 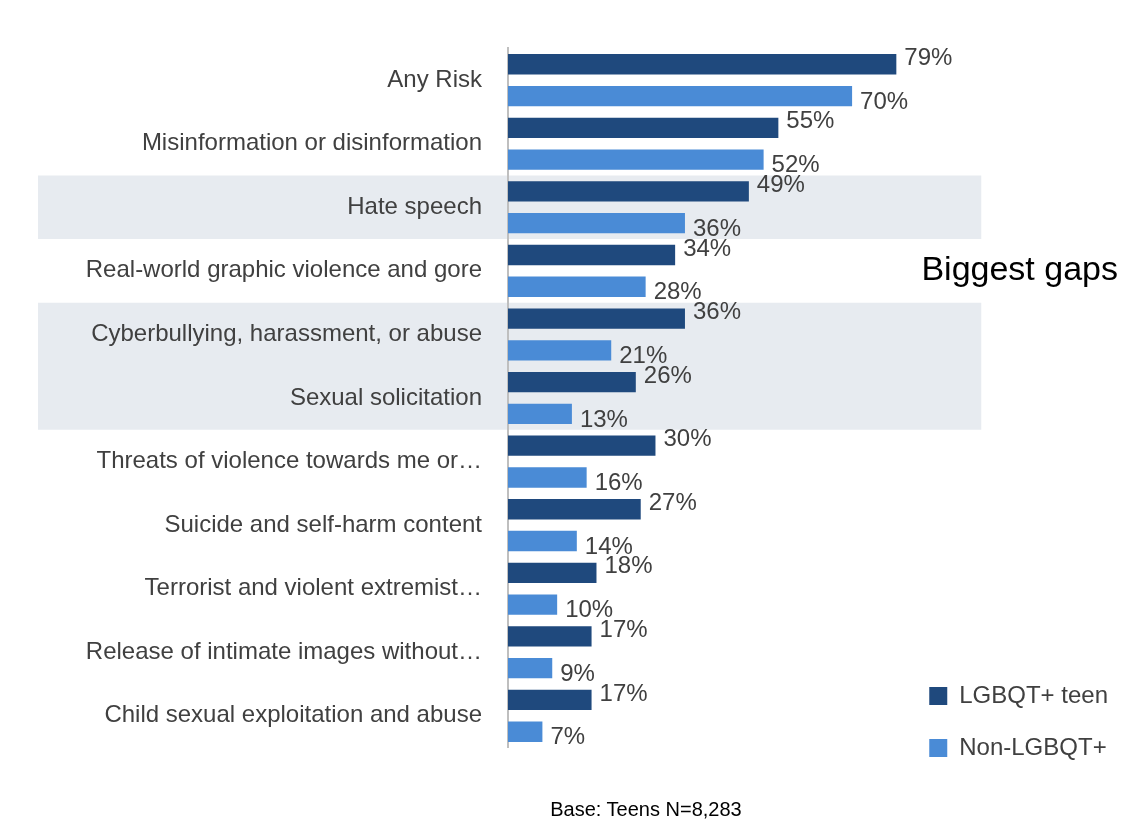 I want to click on data-label: 70%, so click(x=884, y=100).